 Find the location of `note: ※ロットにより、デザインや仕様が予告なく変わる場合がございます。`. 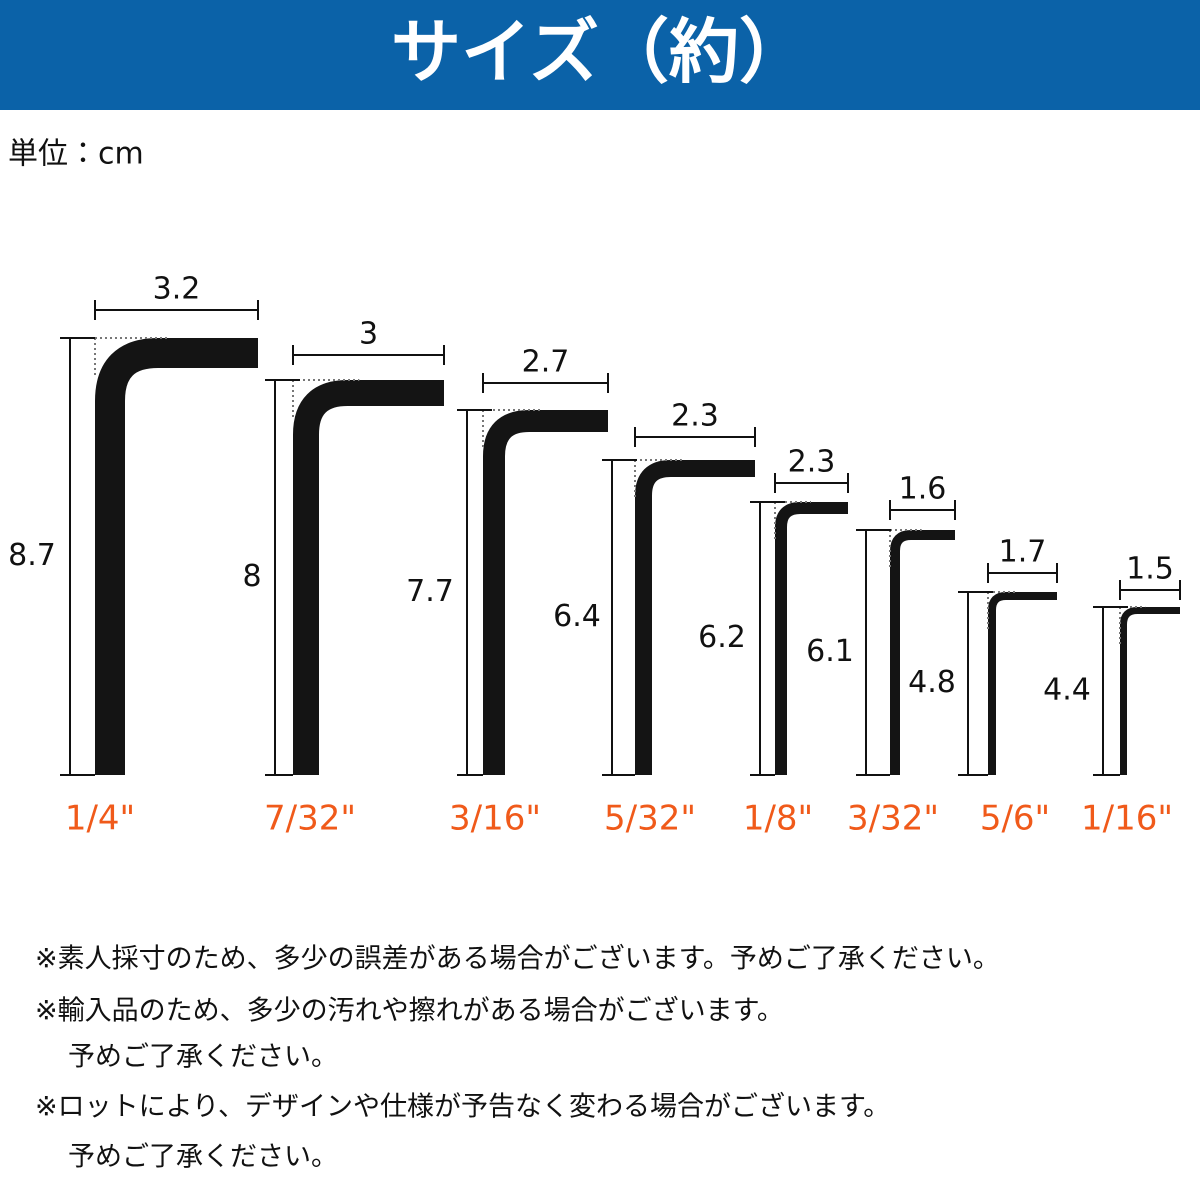

note: ※ロットにより、デザインや仕様が予告なく変わる場合がございます。 is located at coordinates (462, 1107).